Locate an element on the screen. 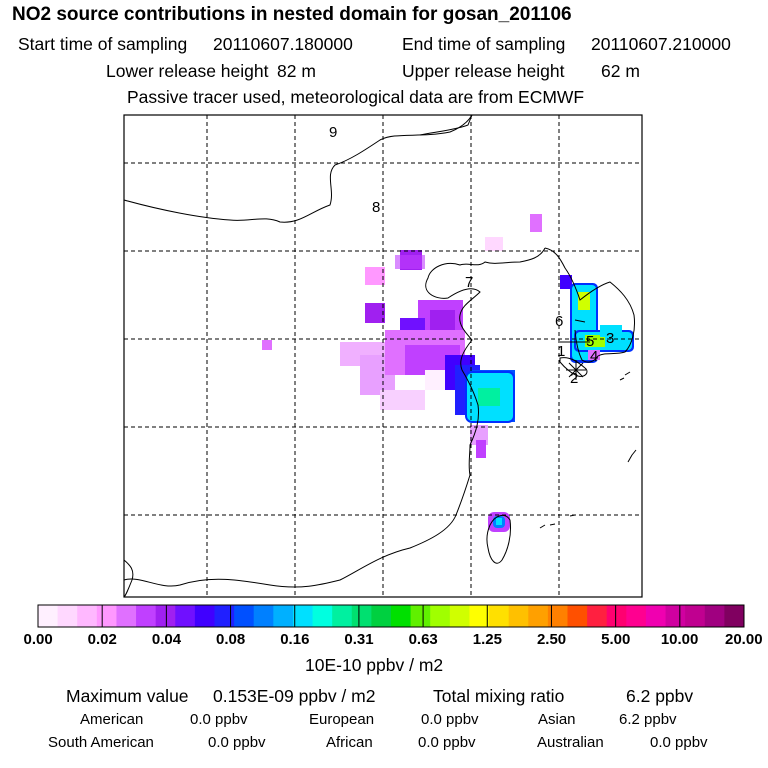  colorbar-tick-label: 0.08 is located at coordinates (231, 639).